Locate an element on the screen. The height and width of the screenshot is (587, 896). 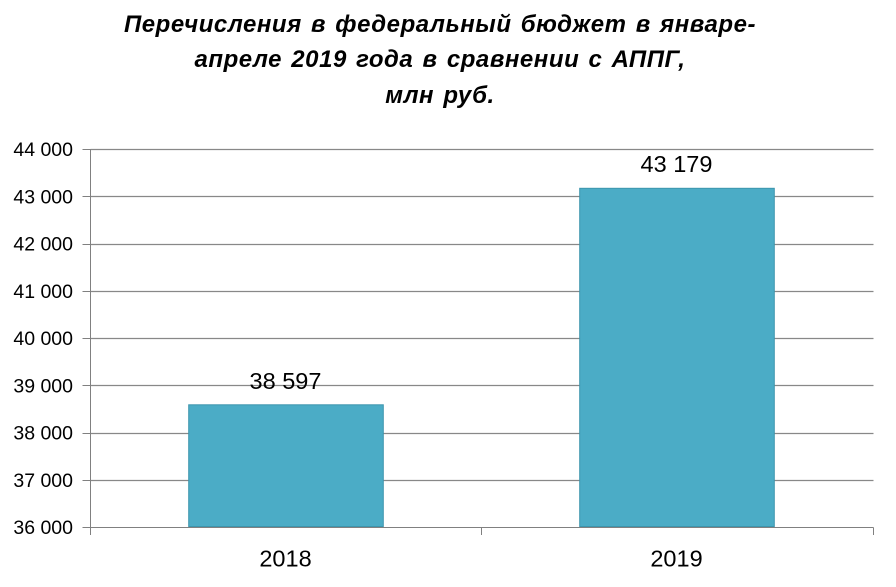
svg-text: 40 000 is located at coordinates (43, 339).